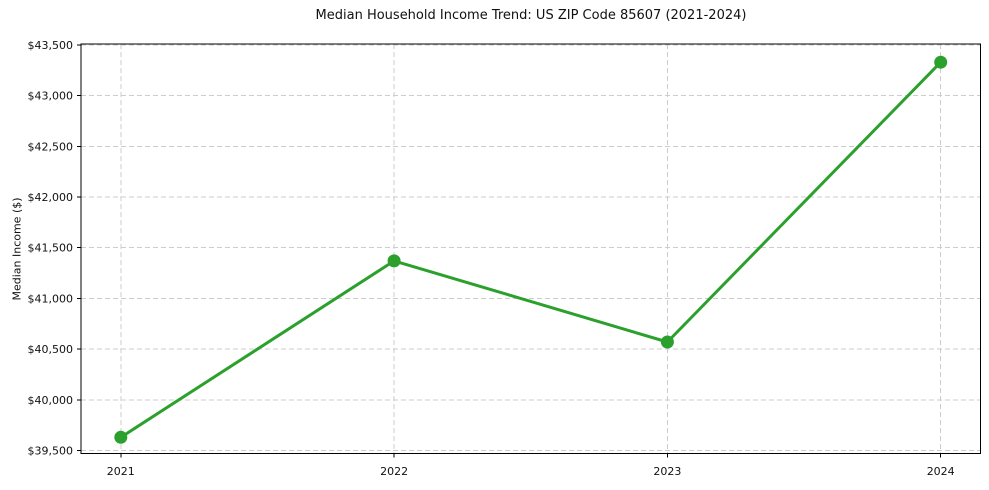 The image size is (989, 490). Describe the element at coordinates (51, 45) in the screenshot. I see `y-tick-label: $43,500` at that location.